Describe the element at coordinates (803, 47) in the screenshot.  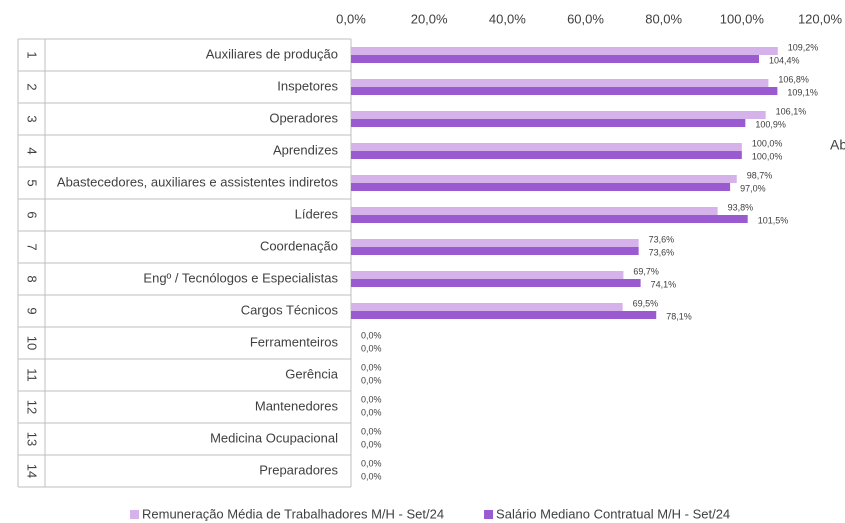
I see `value-label: 109,2%` at that location.